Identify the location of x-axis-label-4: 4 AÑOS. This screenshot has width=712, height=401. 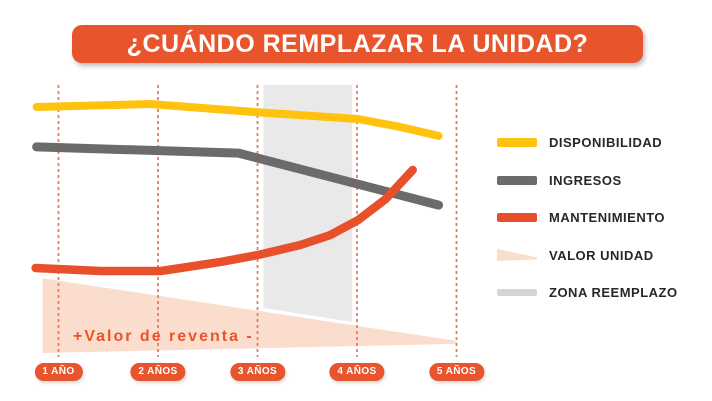
(357, 372).